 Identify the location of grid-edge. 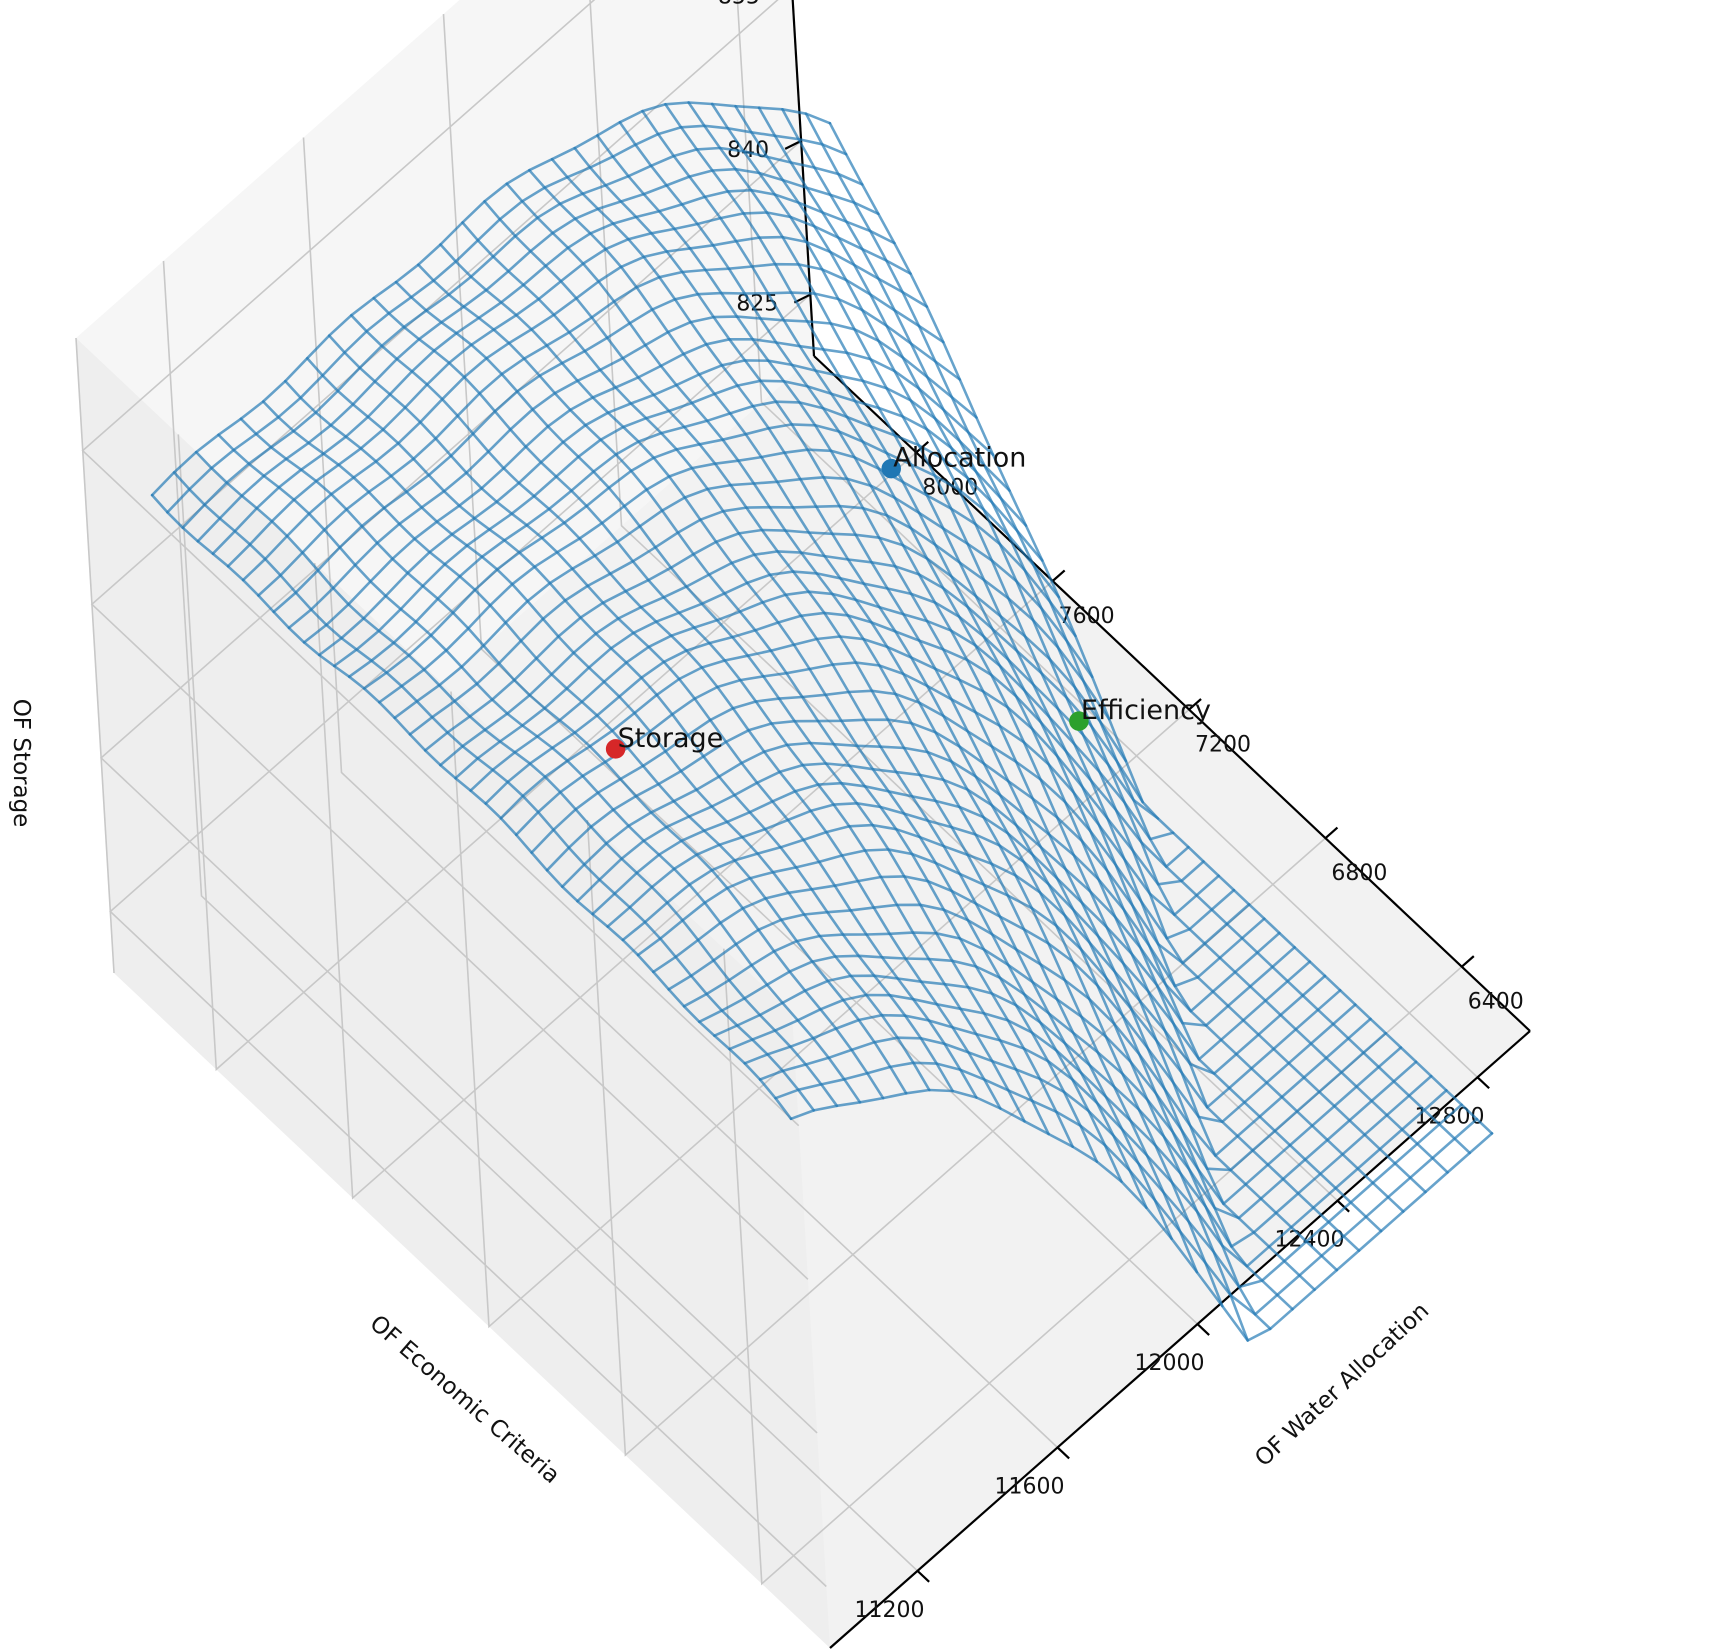
(95, 655).